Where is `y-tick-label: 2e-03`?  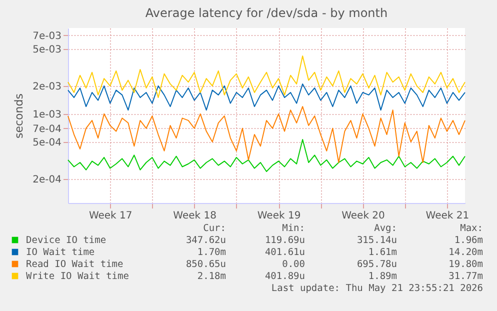
y-tick-label: 2e-03 is located at coordinates (47, 86).